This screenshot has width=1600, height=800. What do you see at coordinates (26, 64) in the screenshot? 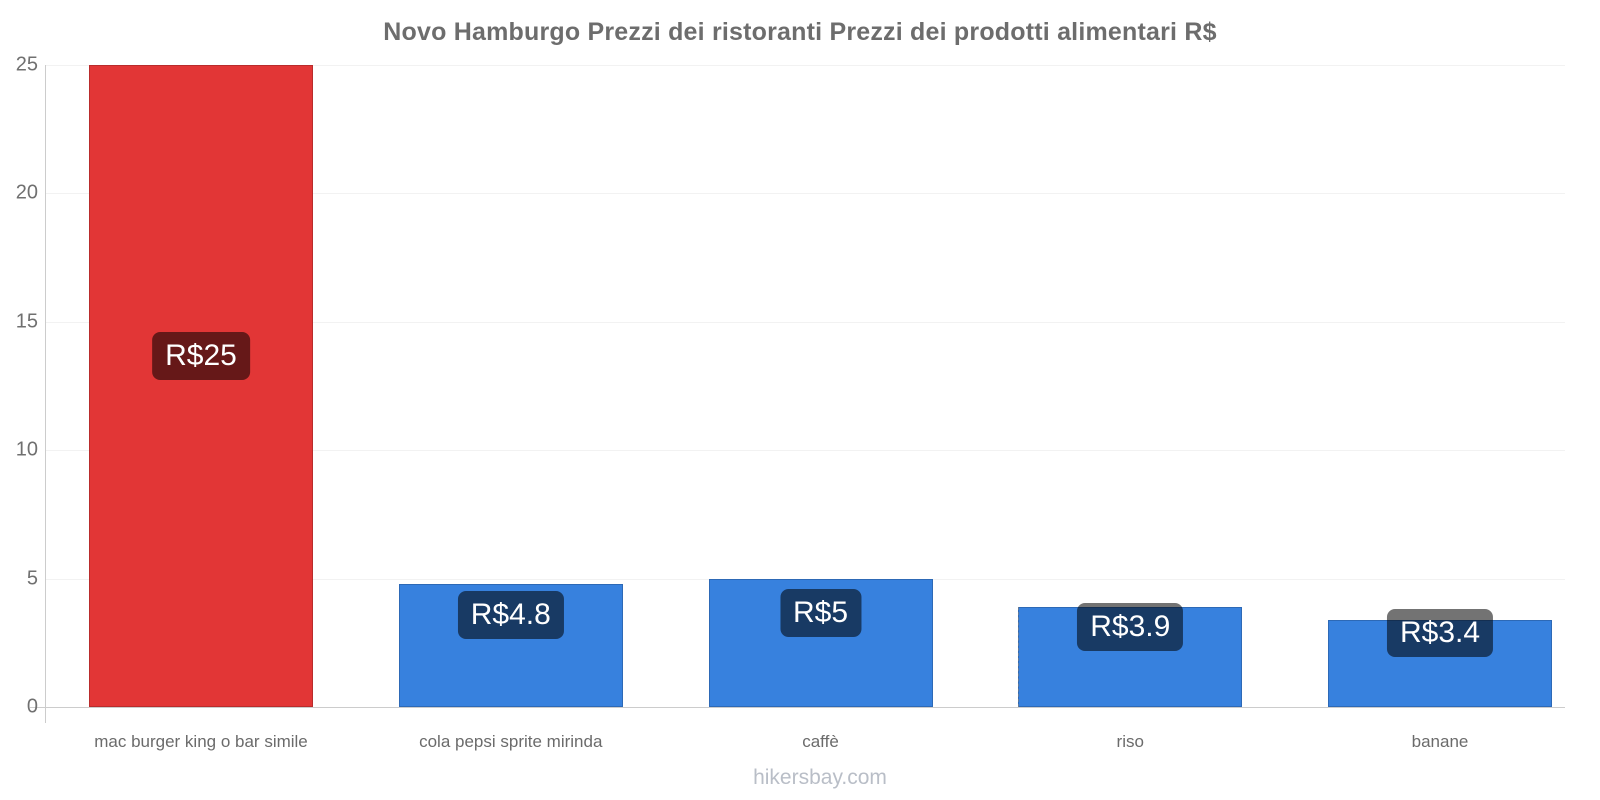
I see `y-tick-label-25: 25` at bounding box center [26, 64].